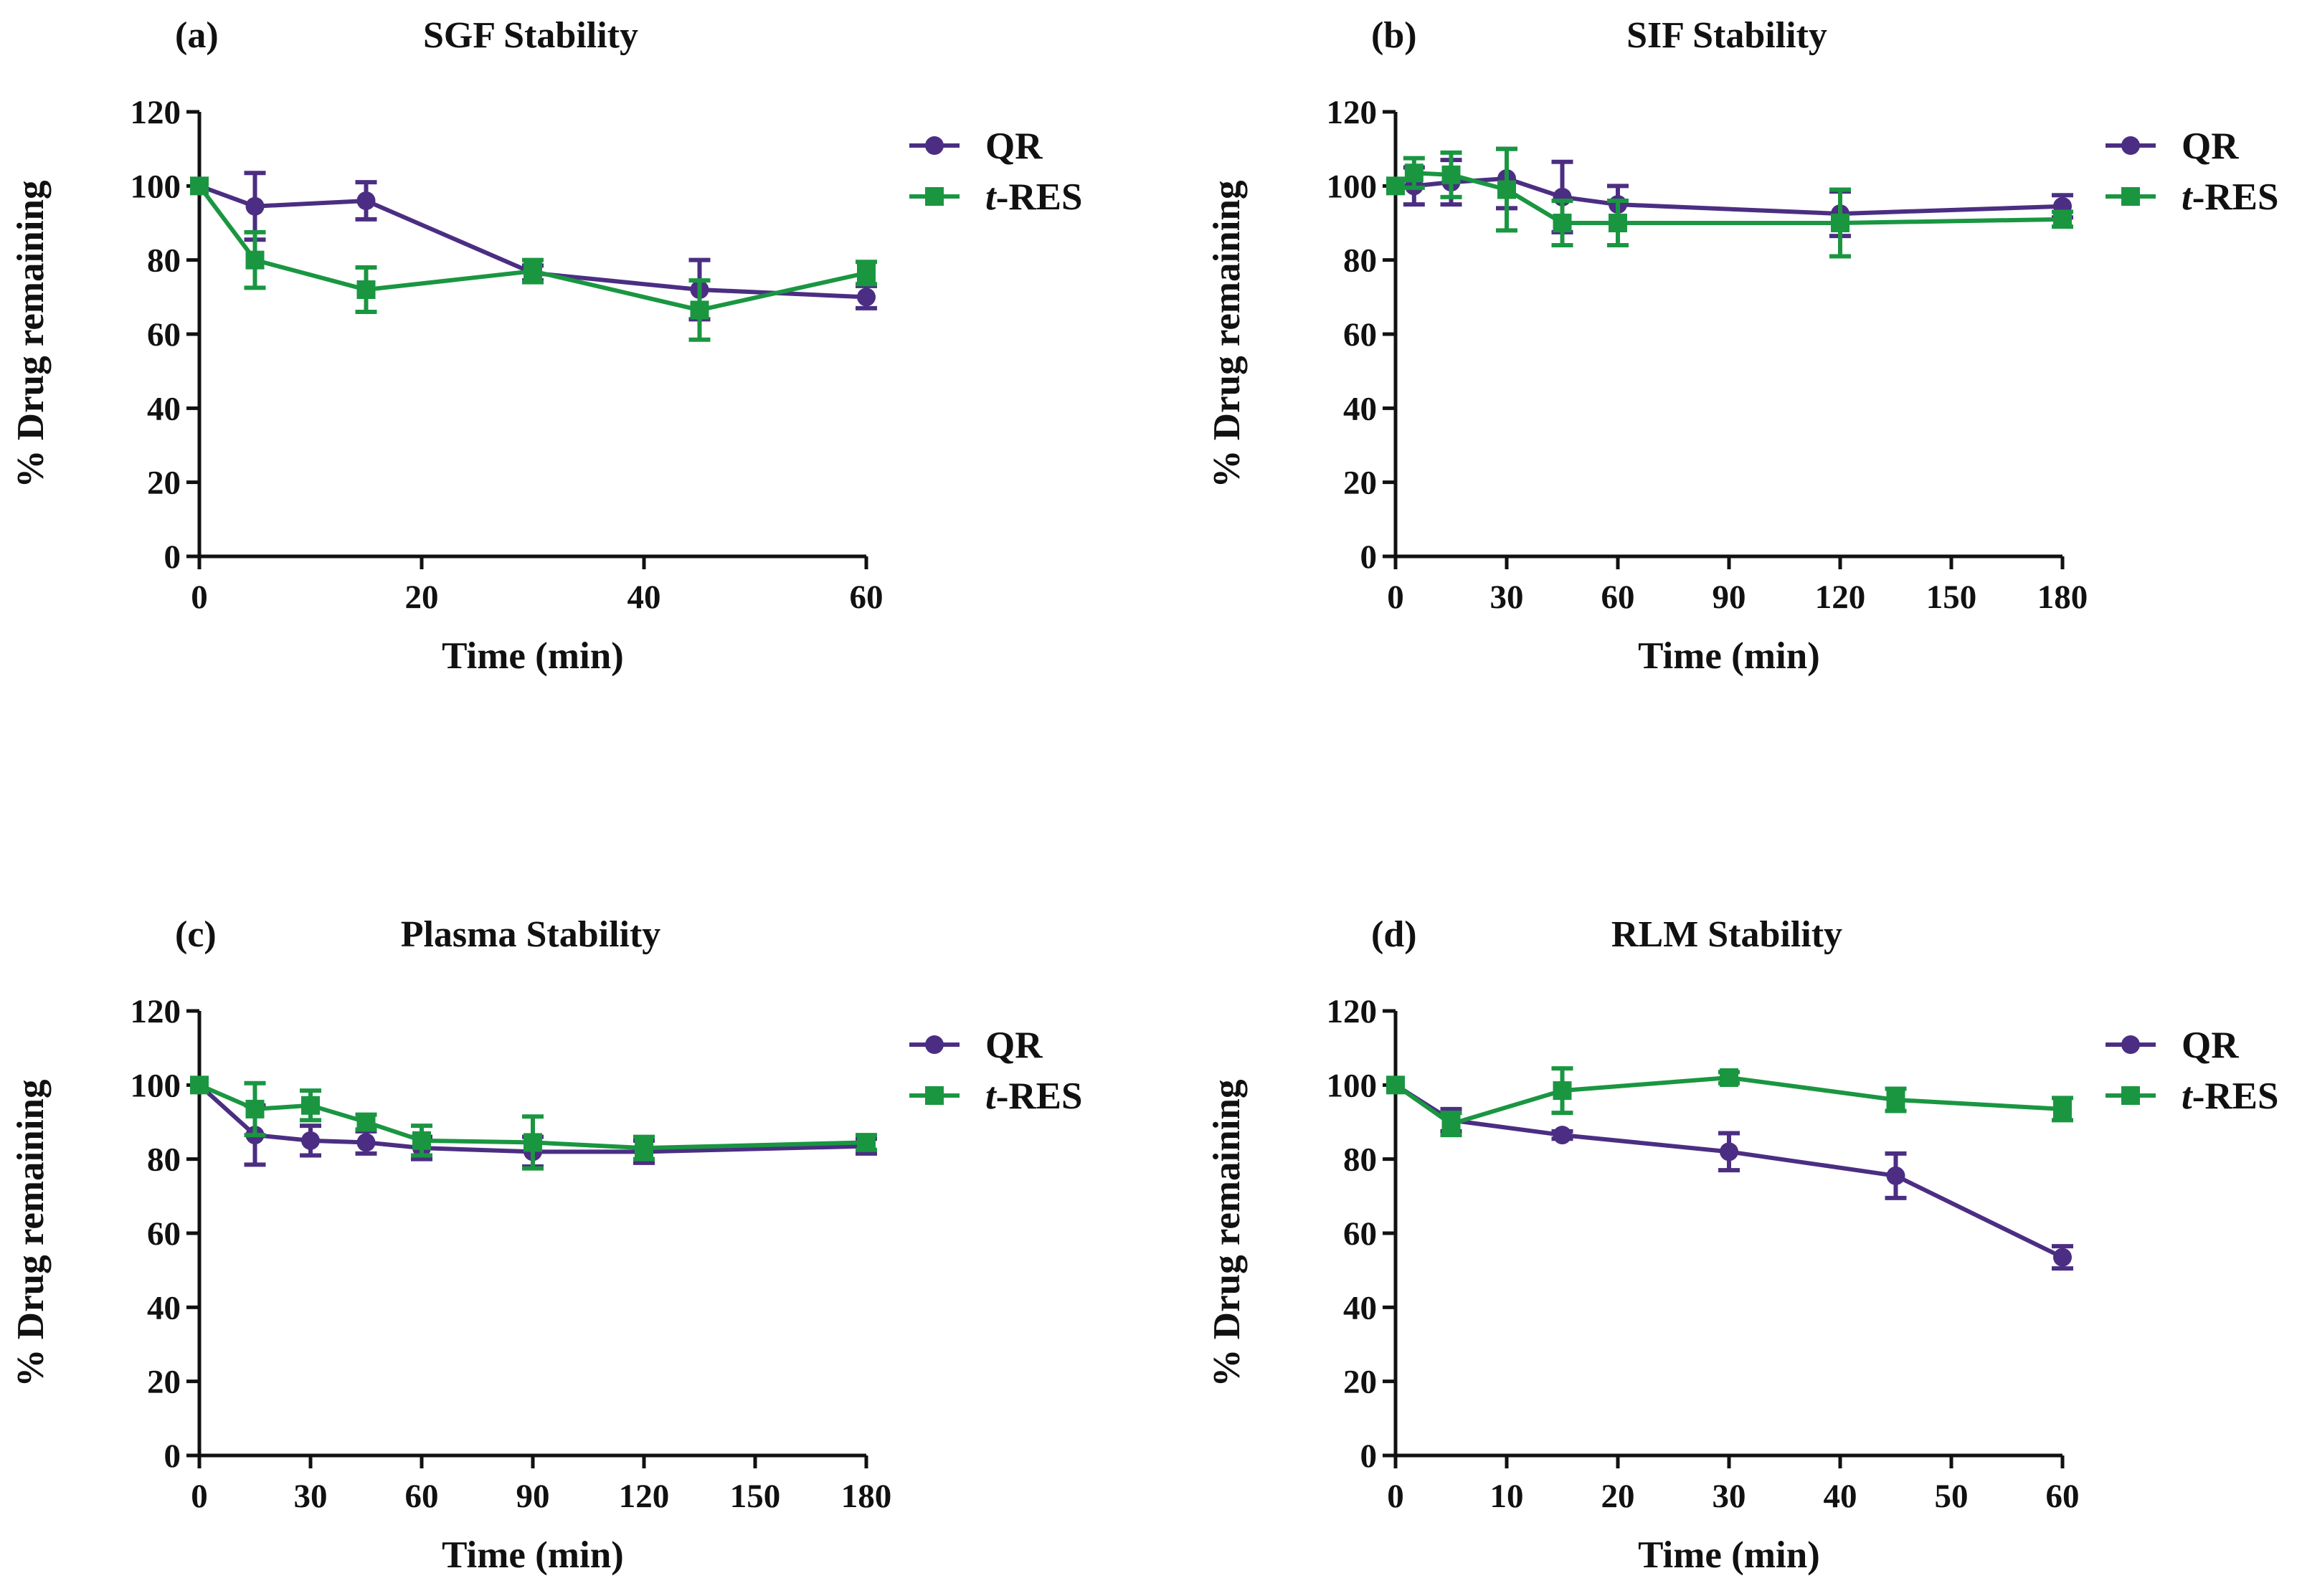 The height and width of the screenshot is (1596, 2302). I want to click on y-axis-title: % Drug remaining, so click(31, 334).